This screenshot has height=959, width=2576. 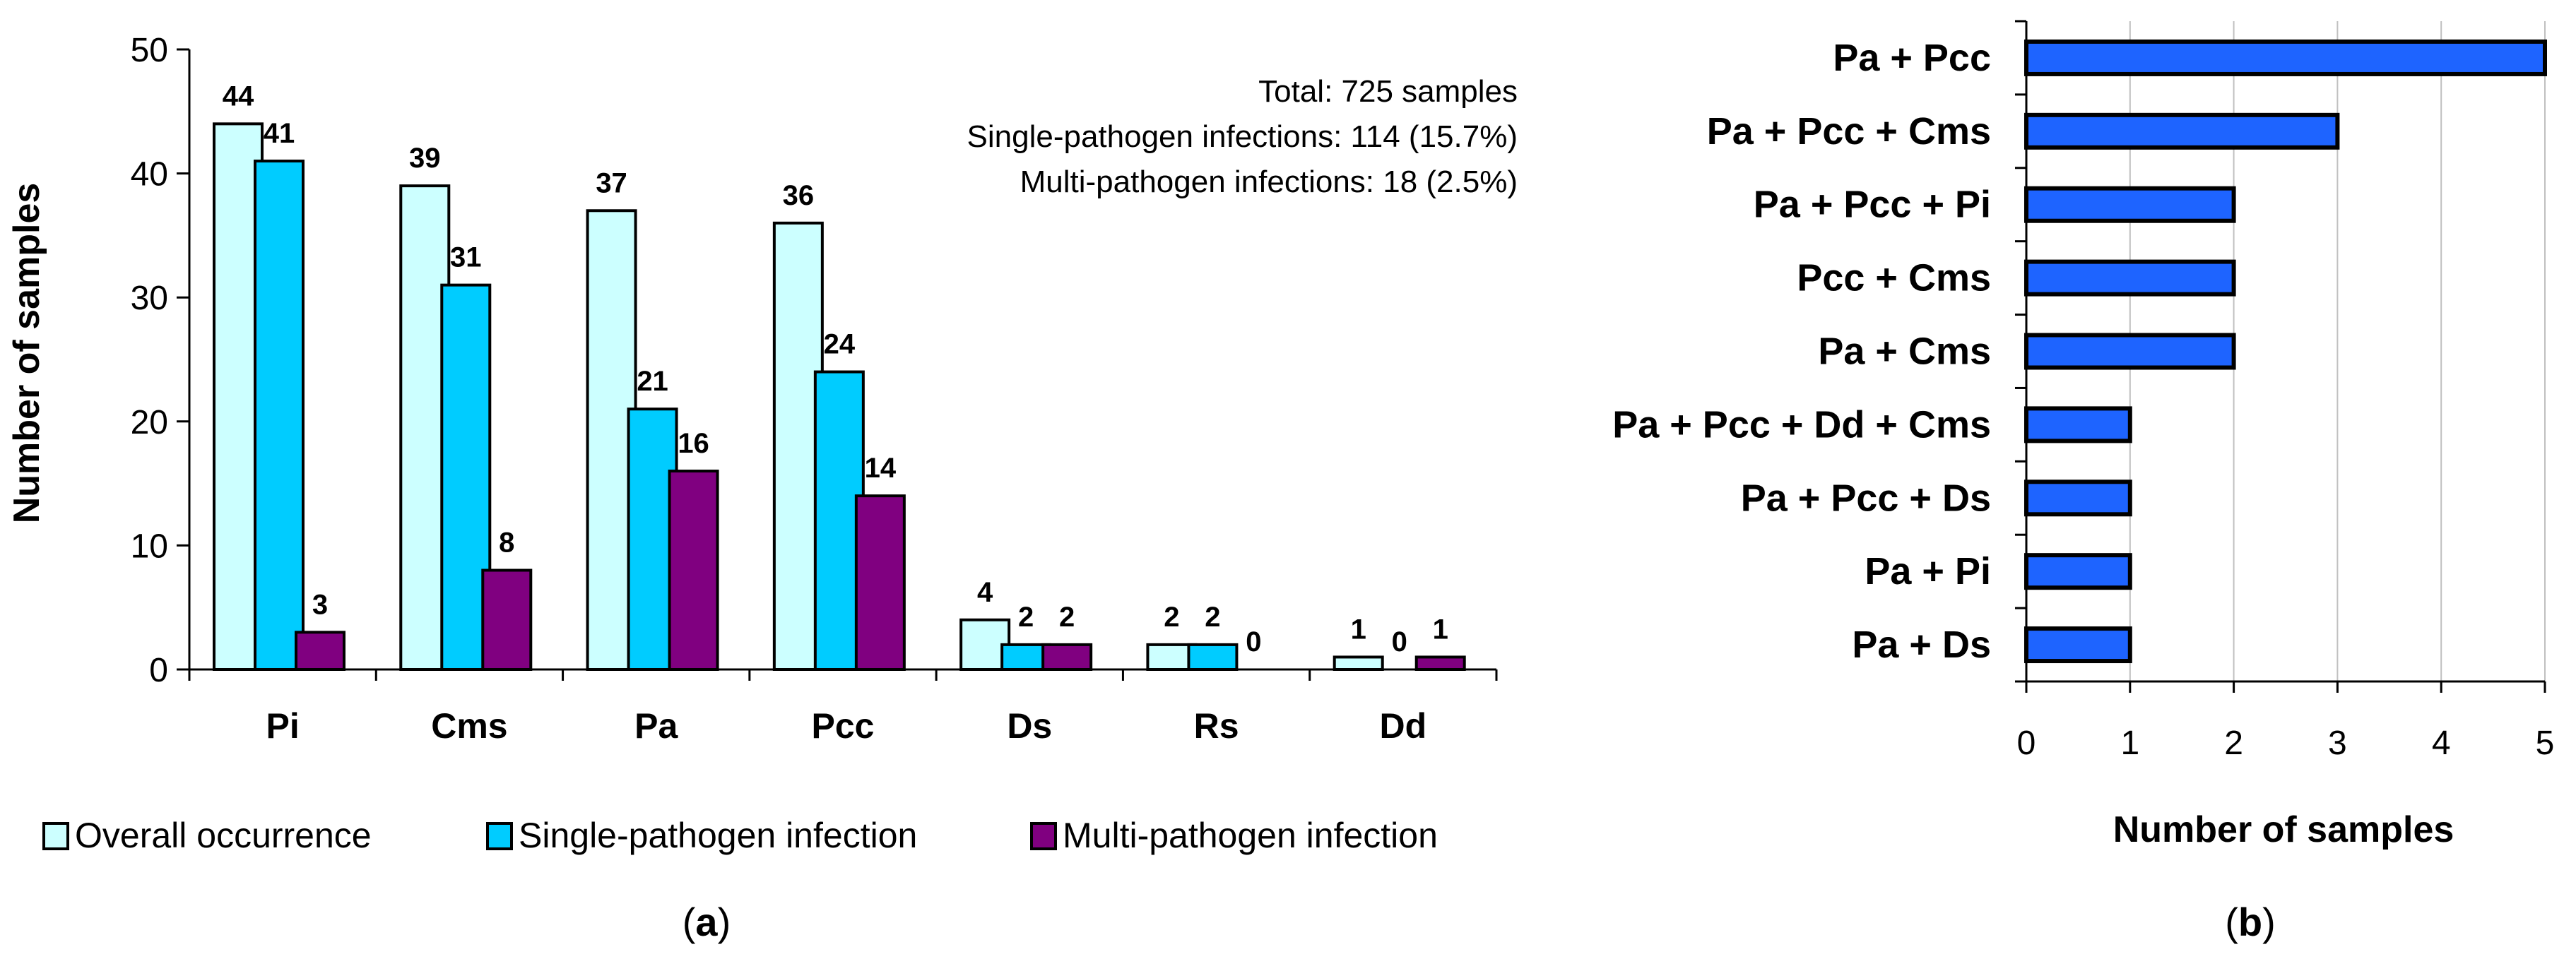 What do you see at coordinates (1269, 182) in the screenshot?
I see `annotation-multi: Multi-pathogen infections: 18 (2.5%)` at bounding box center [1269, 182].